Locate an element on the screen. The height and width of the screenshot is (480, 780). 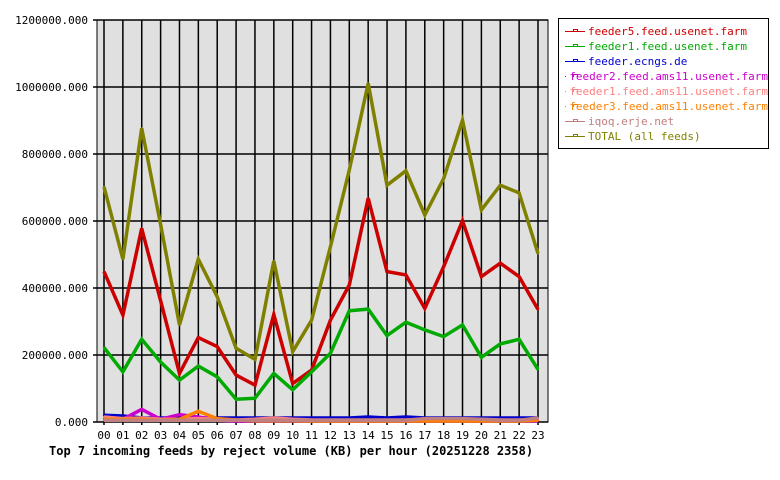
x-tick-label: 03 is located at coordinates (160, 435).